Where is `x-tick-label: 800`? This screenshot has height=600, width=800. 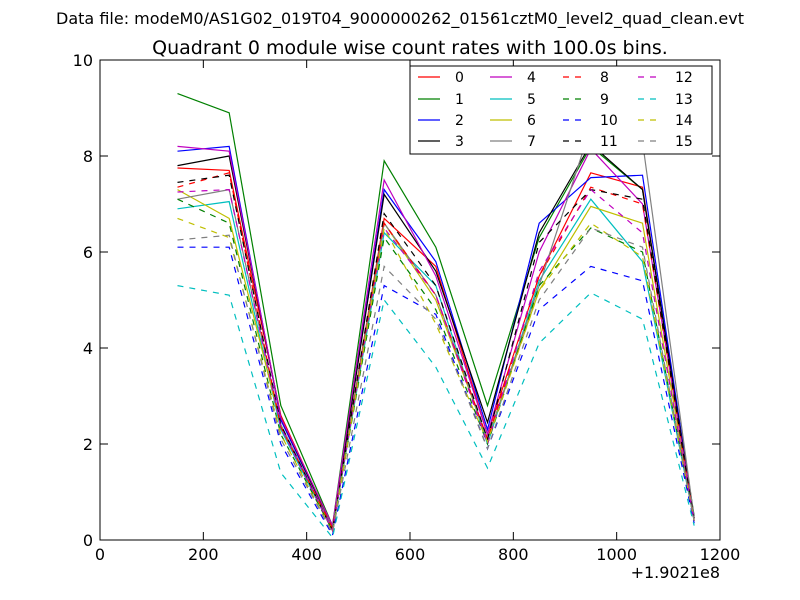
x-tick-label: 800 is located at coordinates (513, 554).